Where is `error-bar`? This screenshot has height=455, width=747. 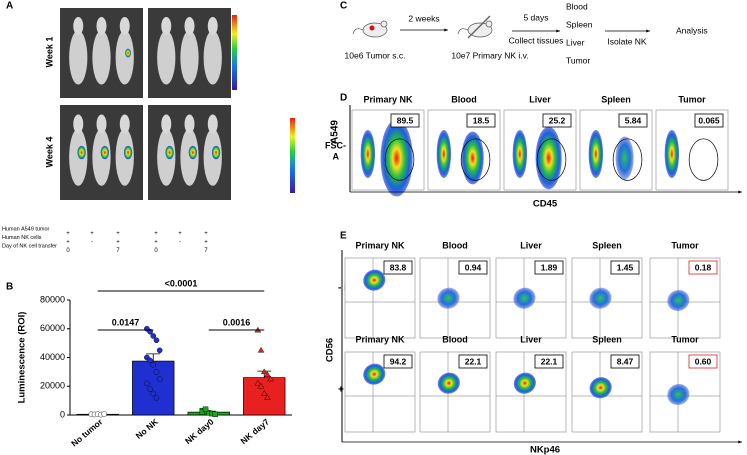 error-bar is located at coordinates (153, 357).